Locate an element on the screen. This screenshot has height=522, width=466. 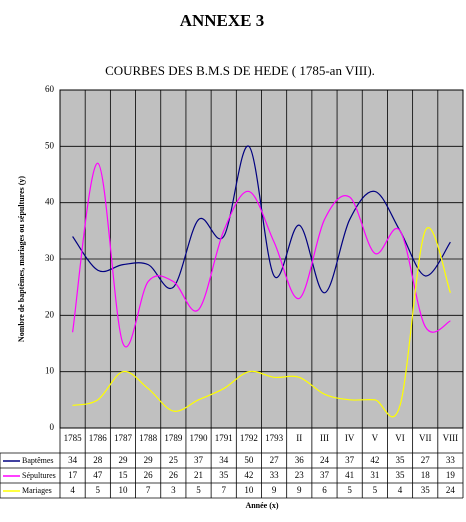
y-tick-label: 40 is located at coordinates (50, 202).